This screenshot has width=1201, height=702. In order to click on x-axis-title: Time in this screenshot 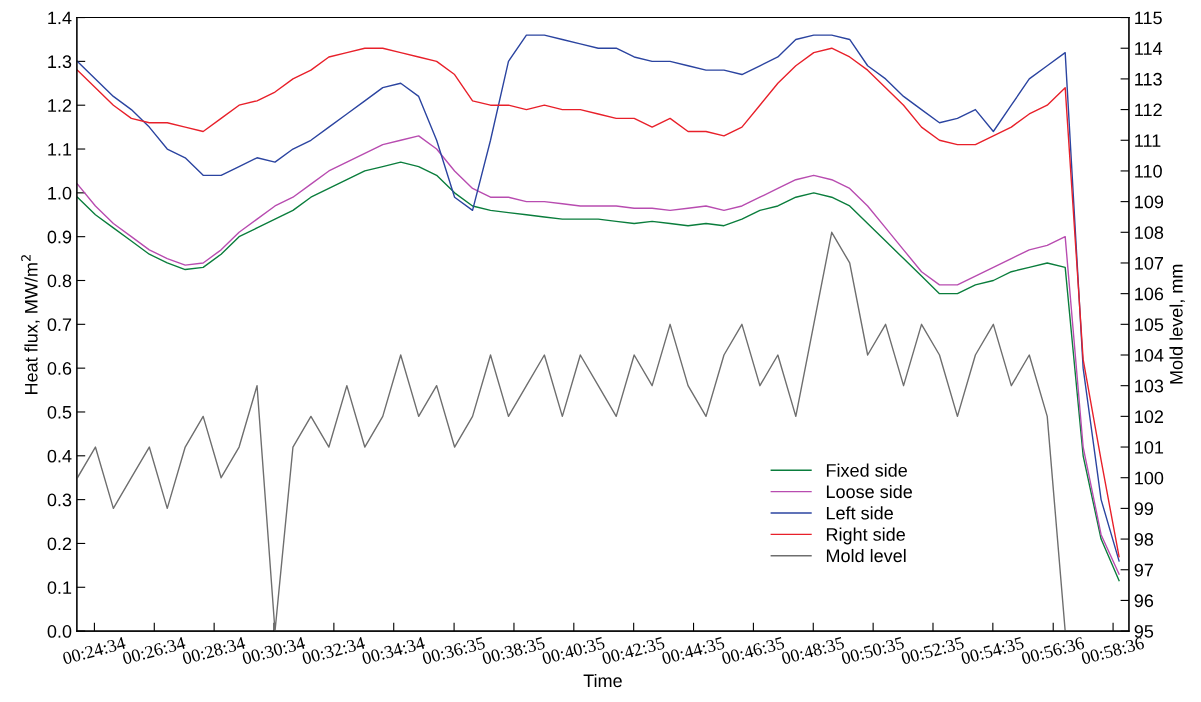, I will do `click(602, 680)`.